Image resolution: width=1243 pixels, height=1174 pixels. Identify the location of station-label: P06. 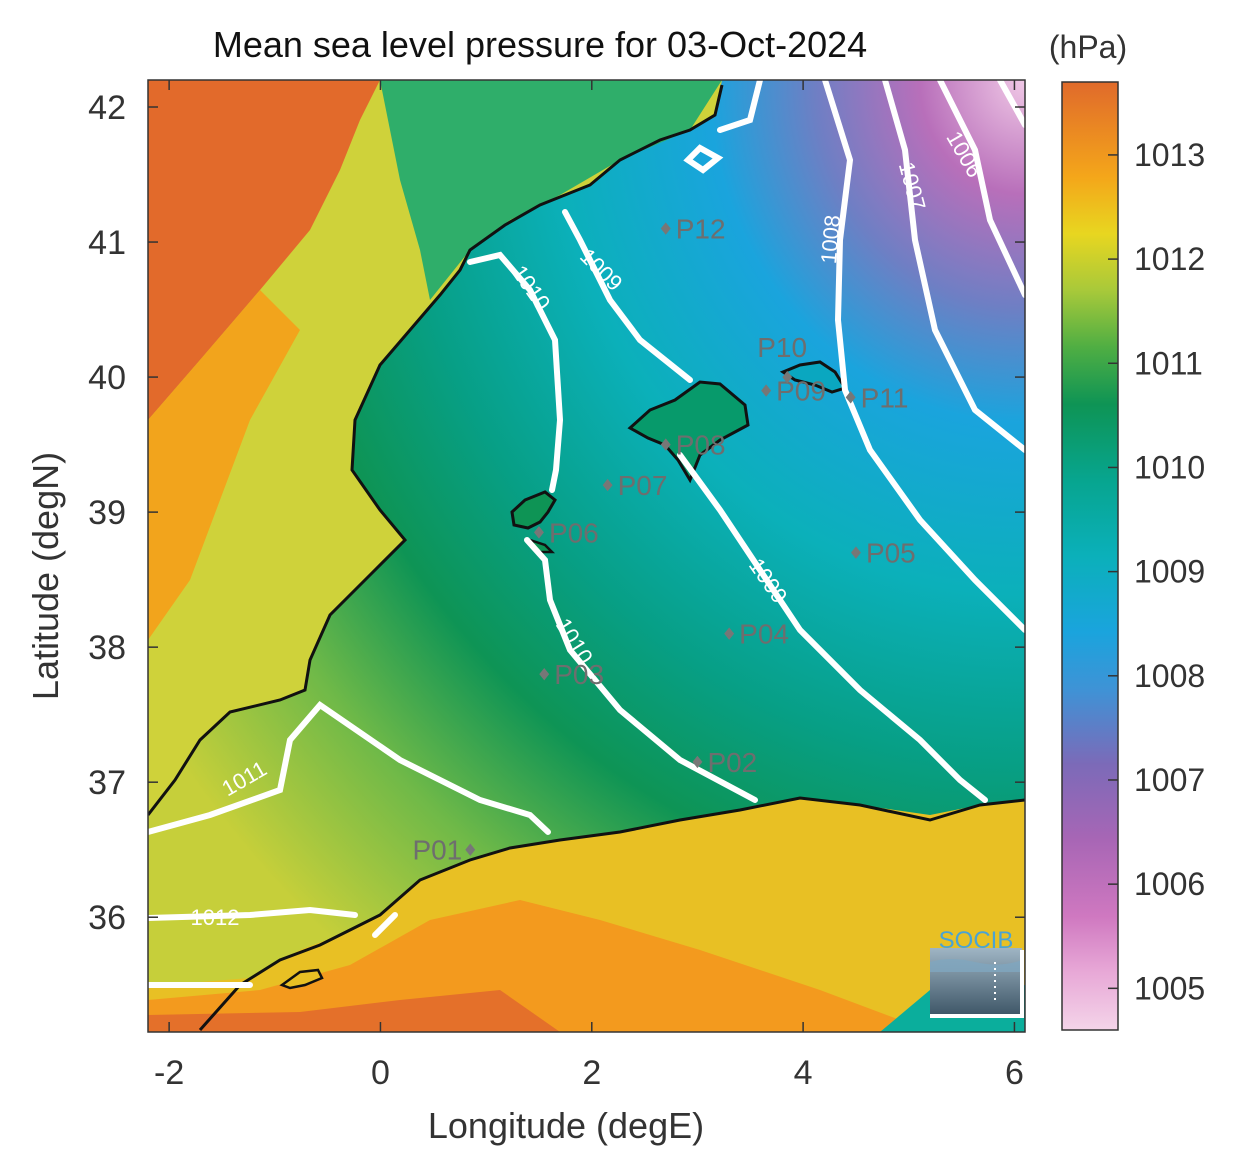
(574, 532).